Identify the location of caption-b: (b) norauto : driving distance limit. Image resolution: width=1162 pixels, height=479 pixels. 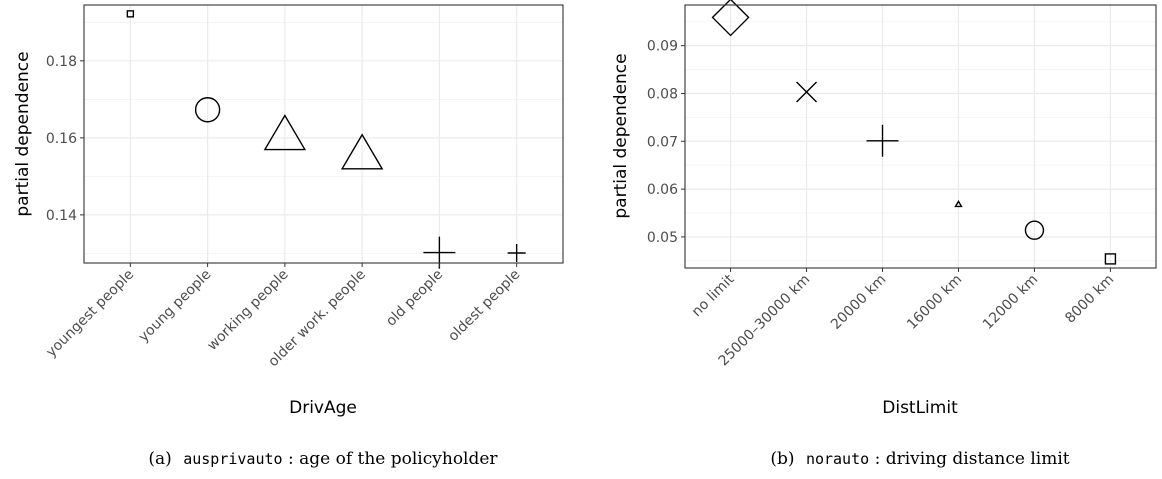
(919, 459).